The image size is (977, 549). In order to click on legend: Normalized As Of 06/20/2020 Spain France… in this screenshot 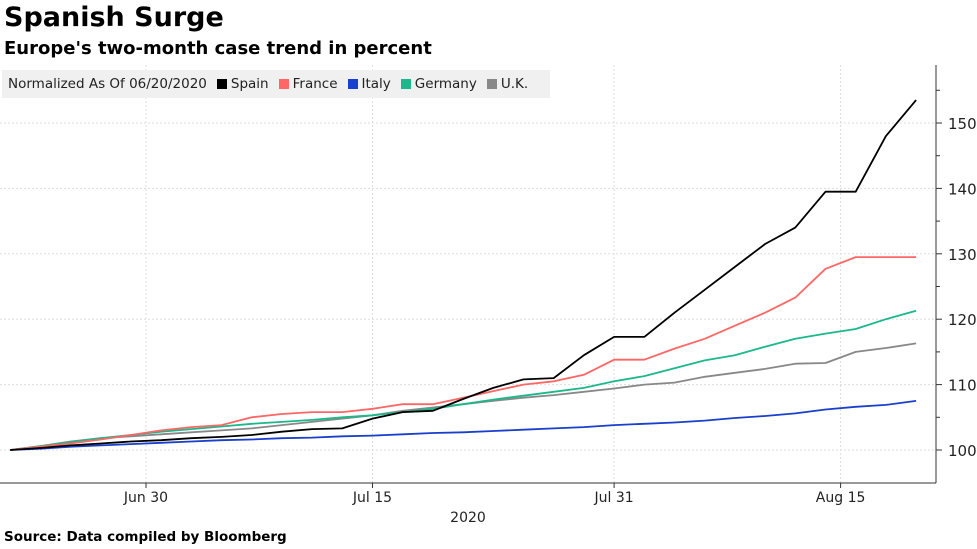, I will do `click(276, 84)`.